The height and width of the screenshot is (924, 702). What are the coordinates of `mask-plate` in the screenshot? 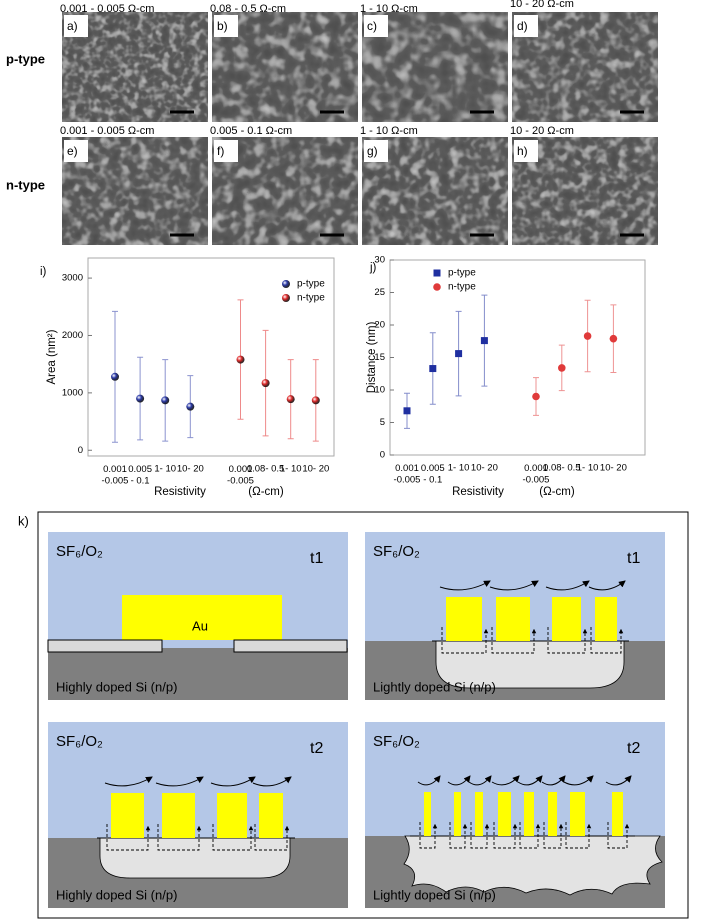 It's located at (290, 646).